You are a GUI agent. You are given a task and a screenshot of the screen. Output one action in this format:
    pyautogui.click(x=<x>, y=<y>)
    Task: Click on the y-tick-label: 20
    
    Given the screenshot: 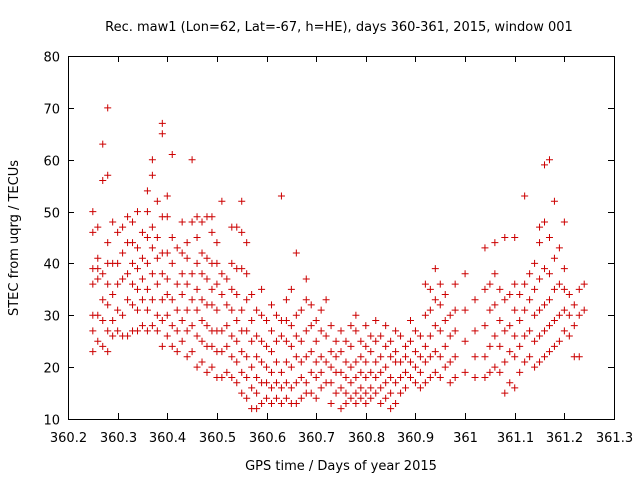 What is the action you would take?
    pyautogui.click(x=51, y=369)
    